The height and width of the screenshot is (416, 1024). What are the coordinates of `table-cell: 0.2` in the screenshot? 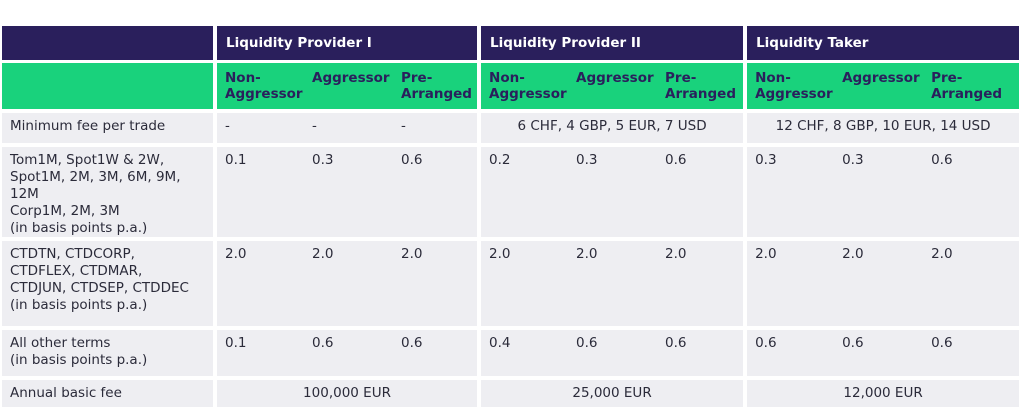 It's located at (523, 192).